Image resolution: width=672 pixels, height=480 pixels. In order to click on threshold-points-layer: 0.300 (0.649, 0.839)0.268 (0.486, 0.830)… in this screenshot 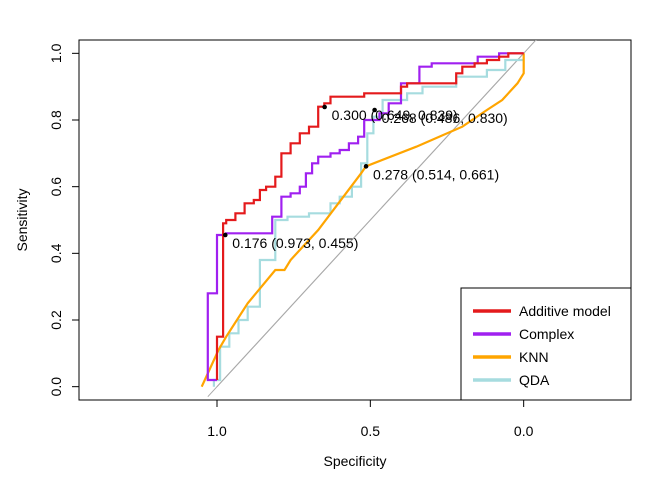, I will do `click(365, 177)`.